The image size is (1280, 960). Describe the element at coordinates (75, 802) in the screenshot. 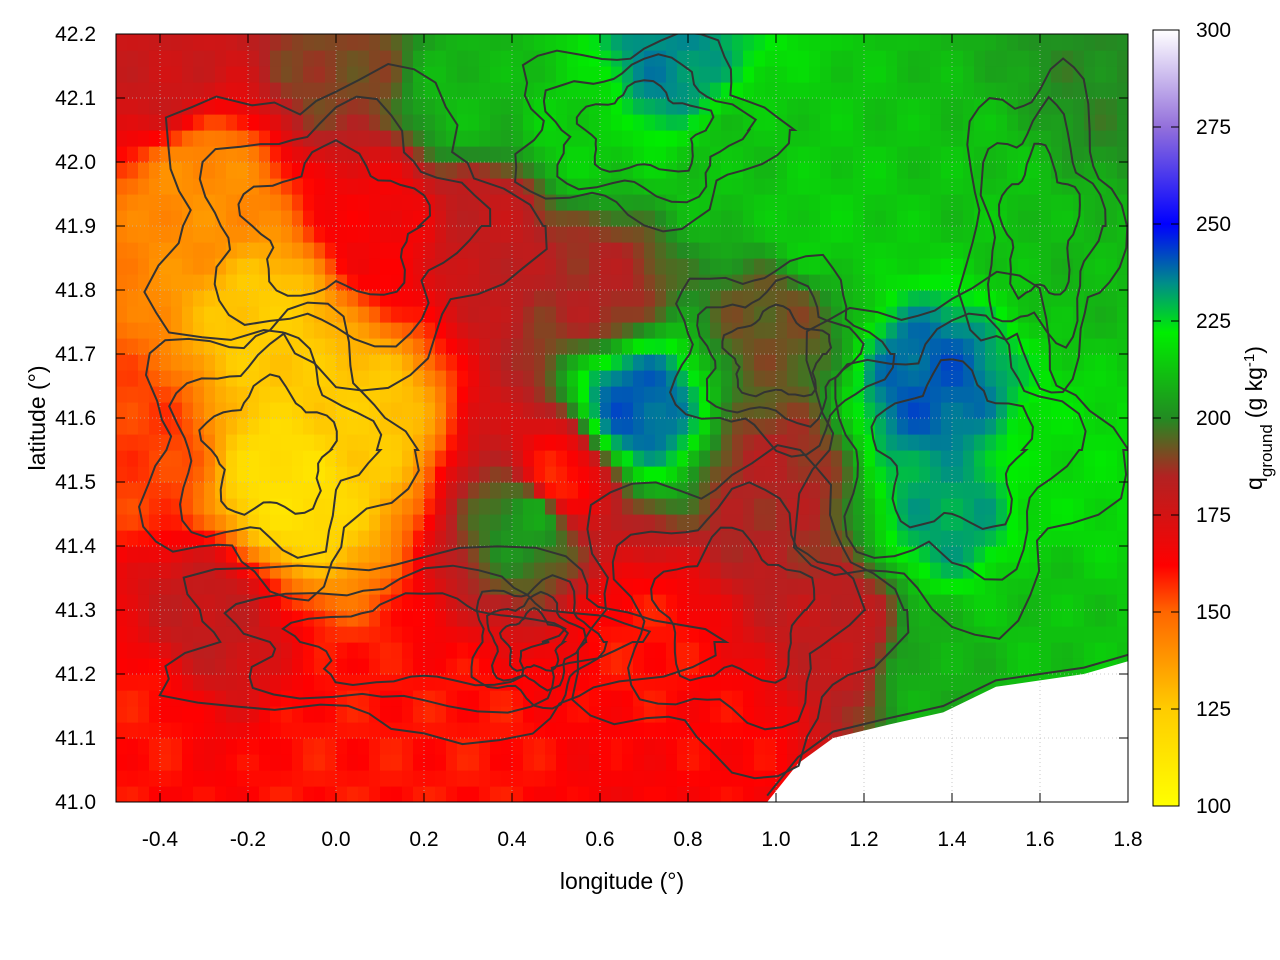

I see `y-tick-label: 41.0` at that location.